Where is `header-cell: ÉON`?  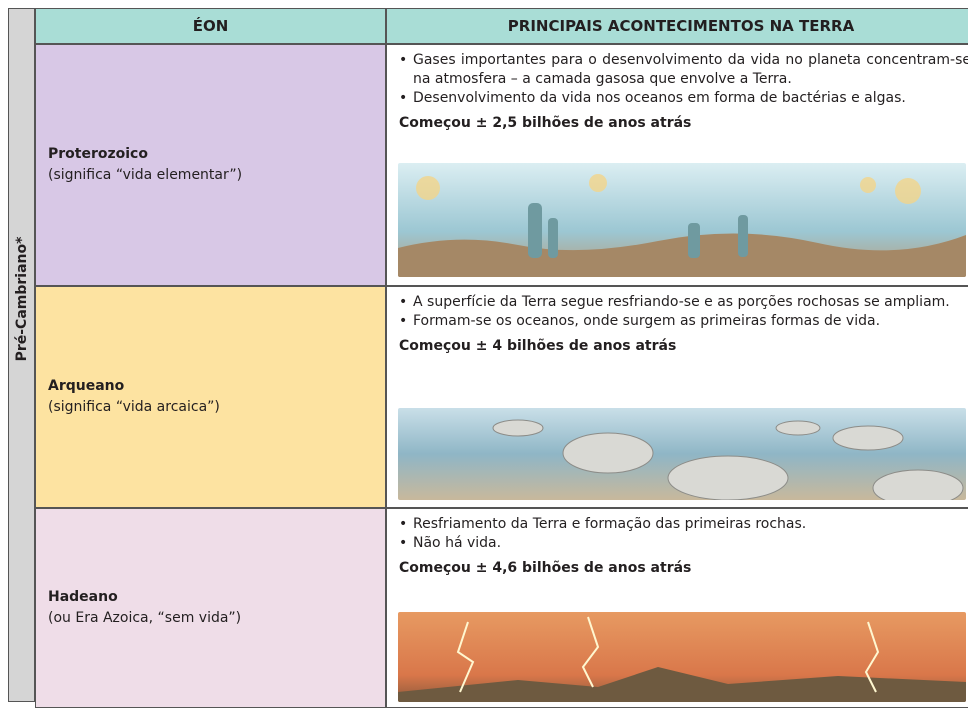
header-cell: ÉON is located at coordinates (210, 26).